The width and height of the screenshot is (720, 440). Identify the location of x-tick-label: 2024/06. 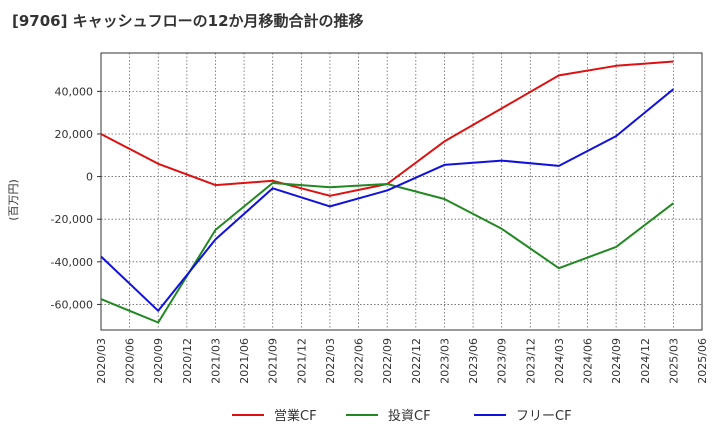
(588, 361).